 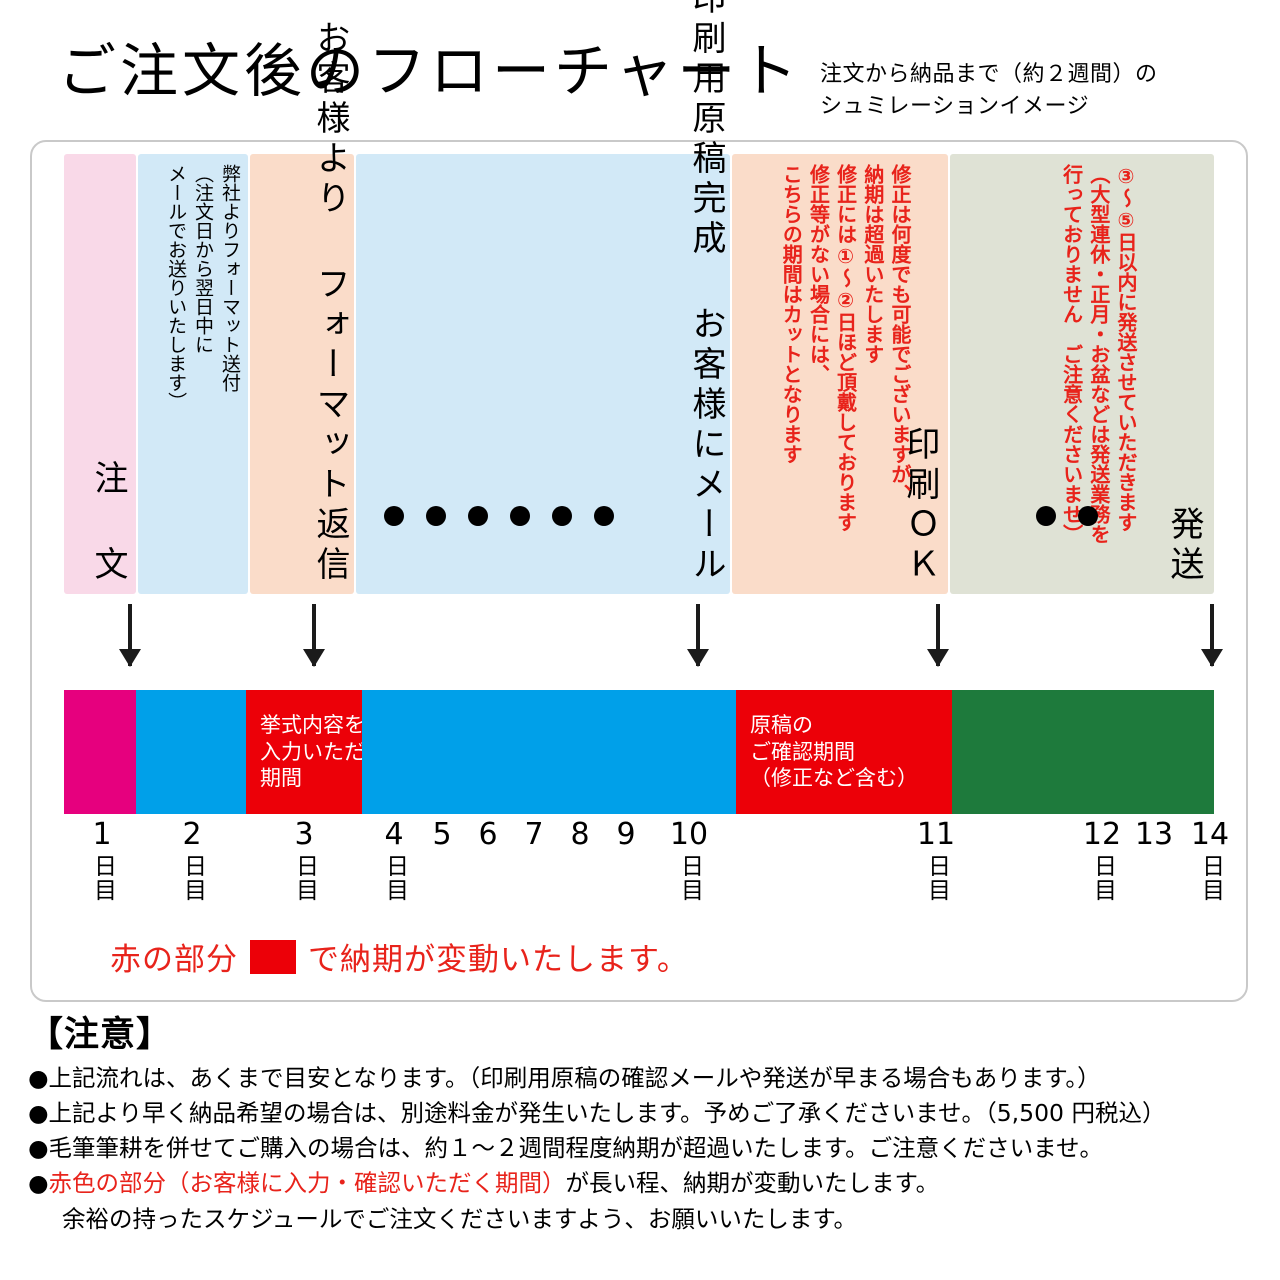 What do you see at coordinates (307, 1183) in the screenshot?
I see `note-line-4-highlight: 赤色の部分（お客様に入力・確認いただく期間）` at bounding box center [307, 1183].